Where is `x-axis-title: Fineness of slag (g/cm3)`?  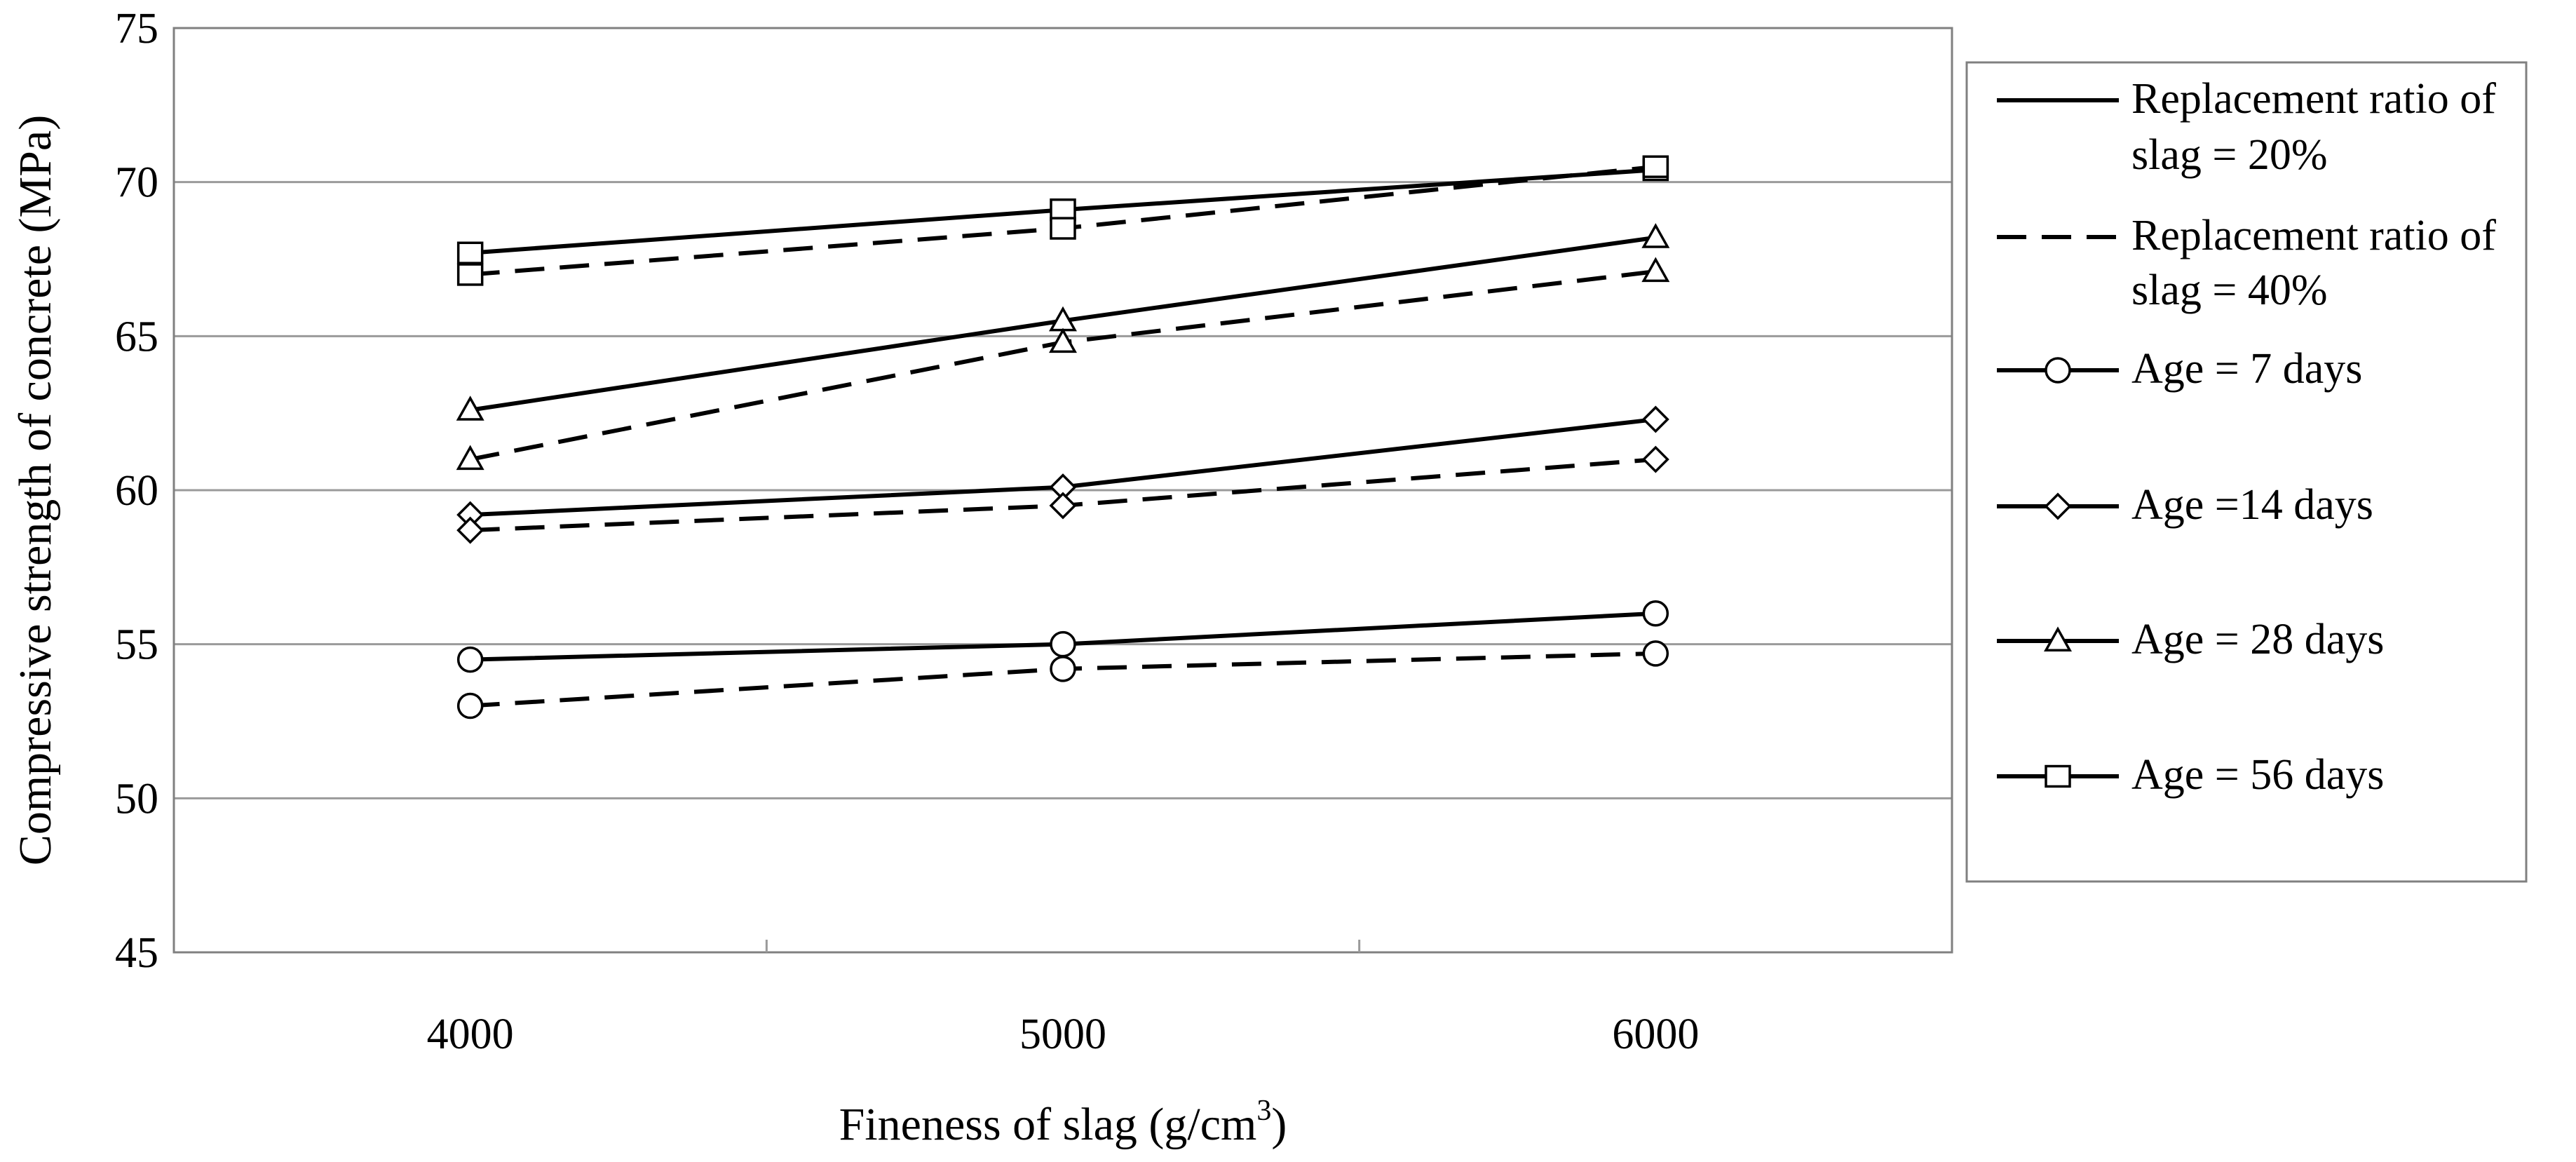
x-axis-title: Fineness of slag (g/cm3) is located at coordinates (1063, 1122).